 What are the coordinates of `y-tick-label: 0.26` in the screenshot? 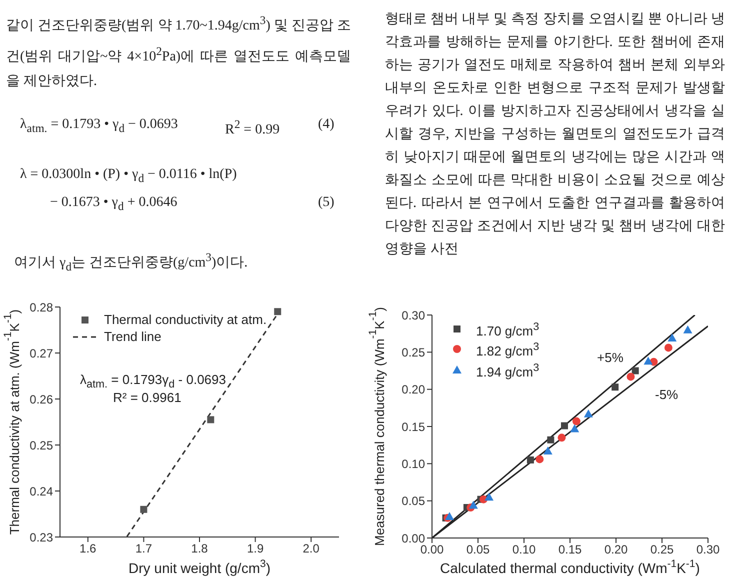 It's located at (42, 399).